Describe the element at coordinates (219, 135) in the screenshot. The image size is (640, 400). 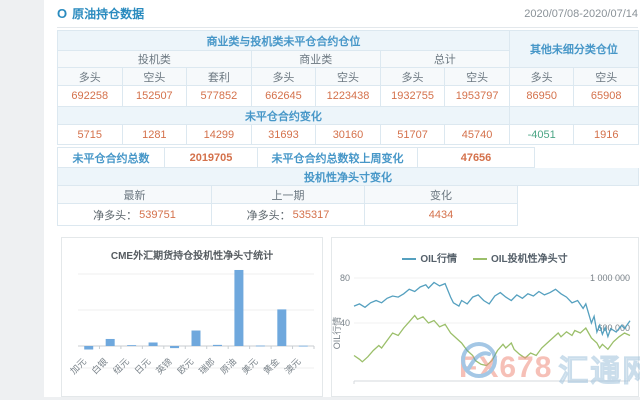
I see `table-cell: 14299` at that location.